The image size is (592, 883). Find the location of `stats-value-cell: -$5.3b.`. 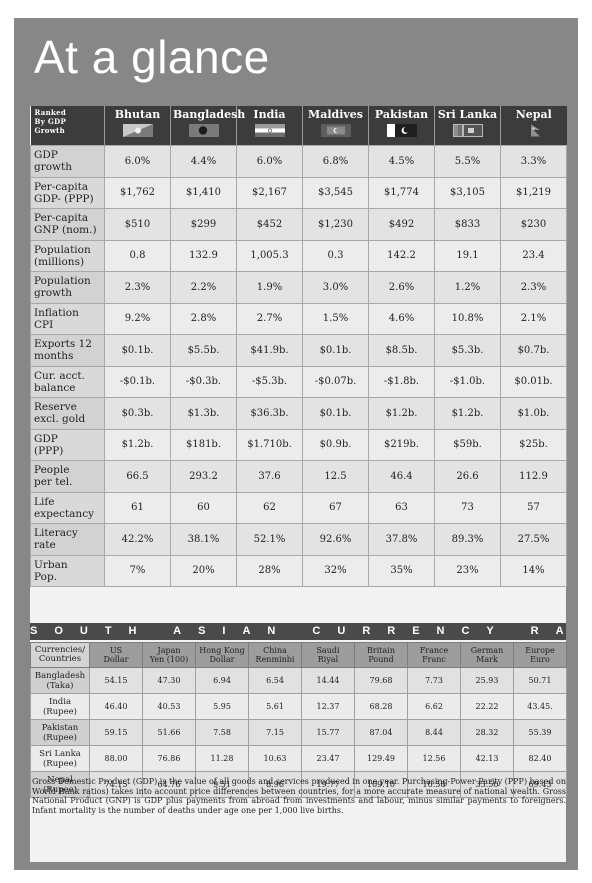

stats-value-cell: -$5.3b. is located at coordinates (269, 381).